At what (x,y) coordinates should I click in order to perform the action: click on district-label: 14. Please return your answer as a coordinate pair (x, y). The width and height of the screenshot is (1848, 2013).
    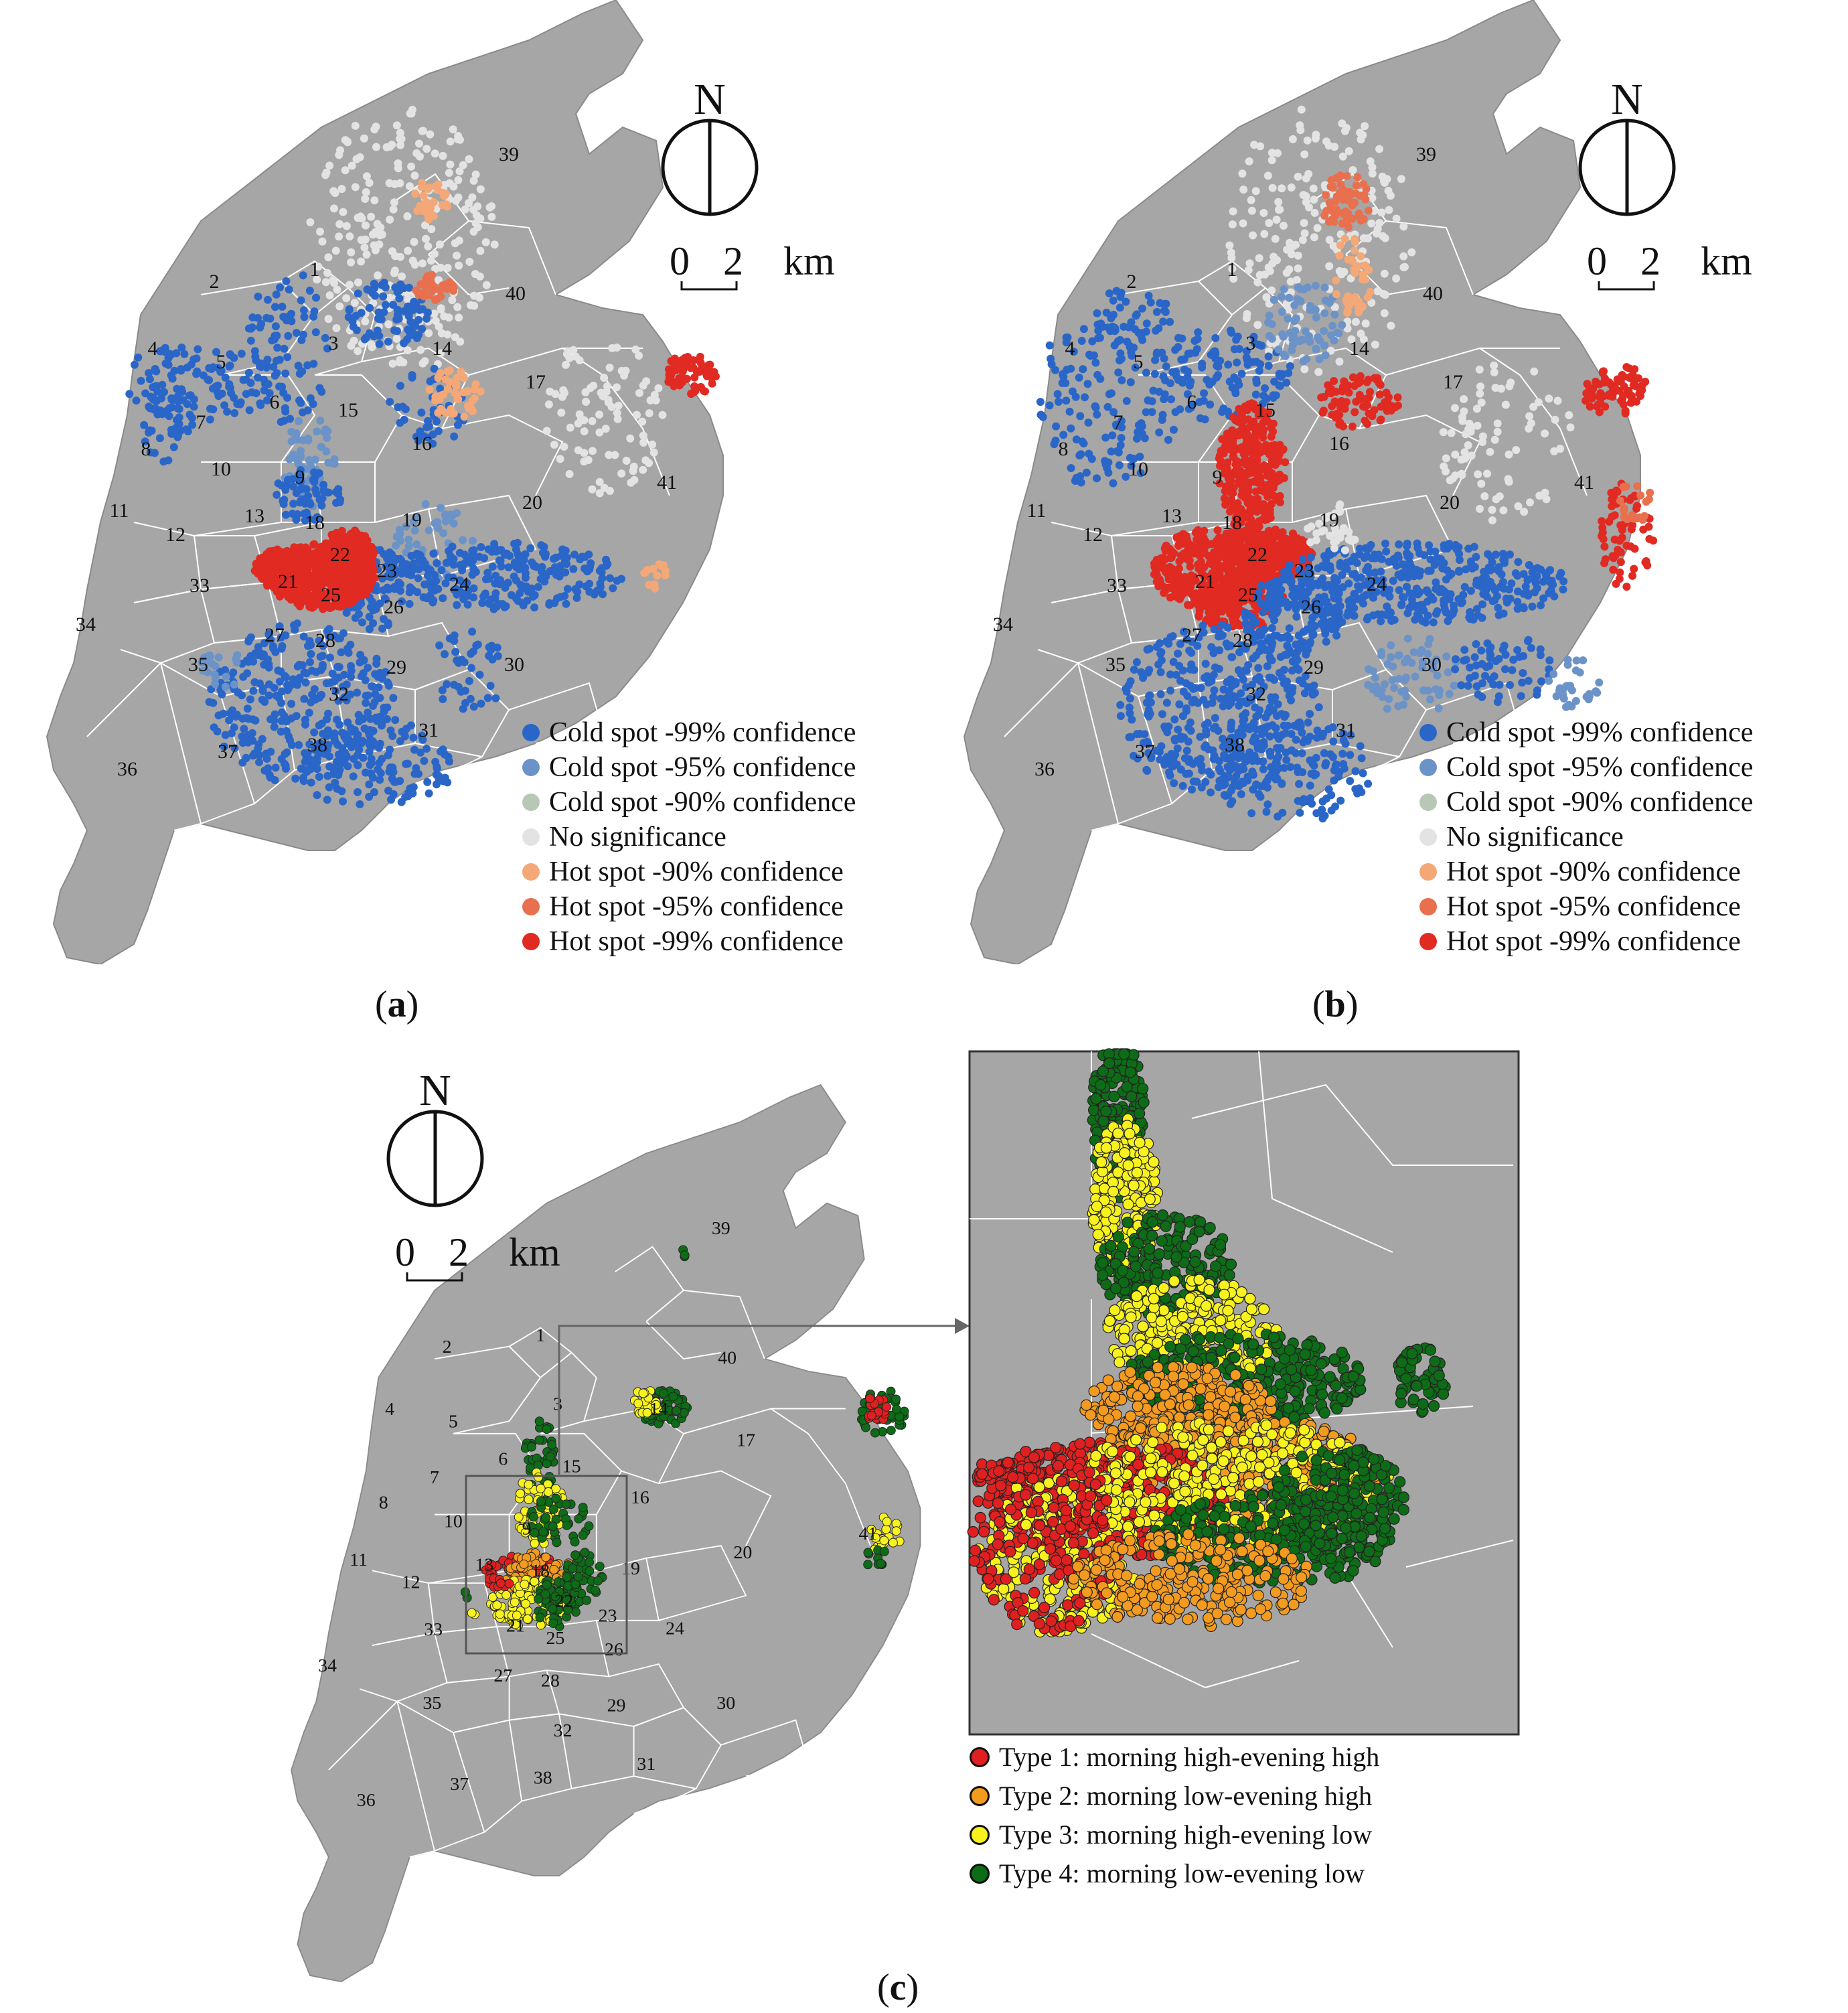
    Looking at the image, I should click on (442, 349).